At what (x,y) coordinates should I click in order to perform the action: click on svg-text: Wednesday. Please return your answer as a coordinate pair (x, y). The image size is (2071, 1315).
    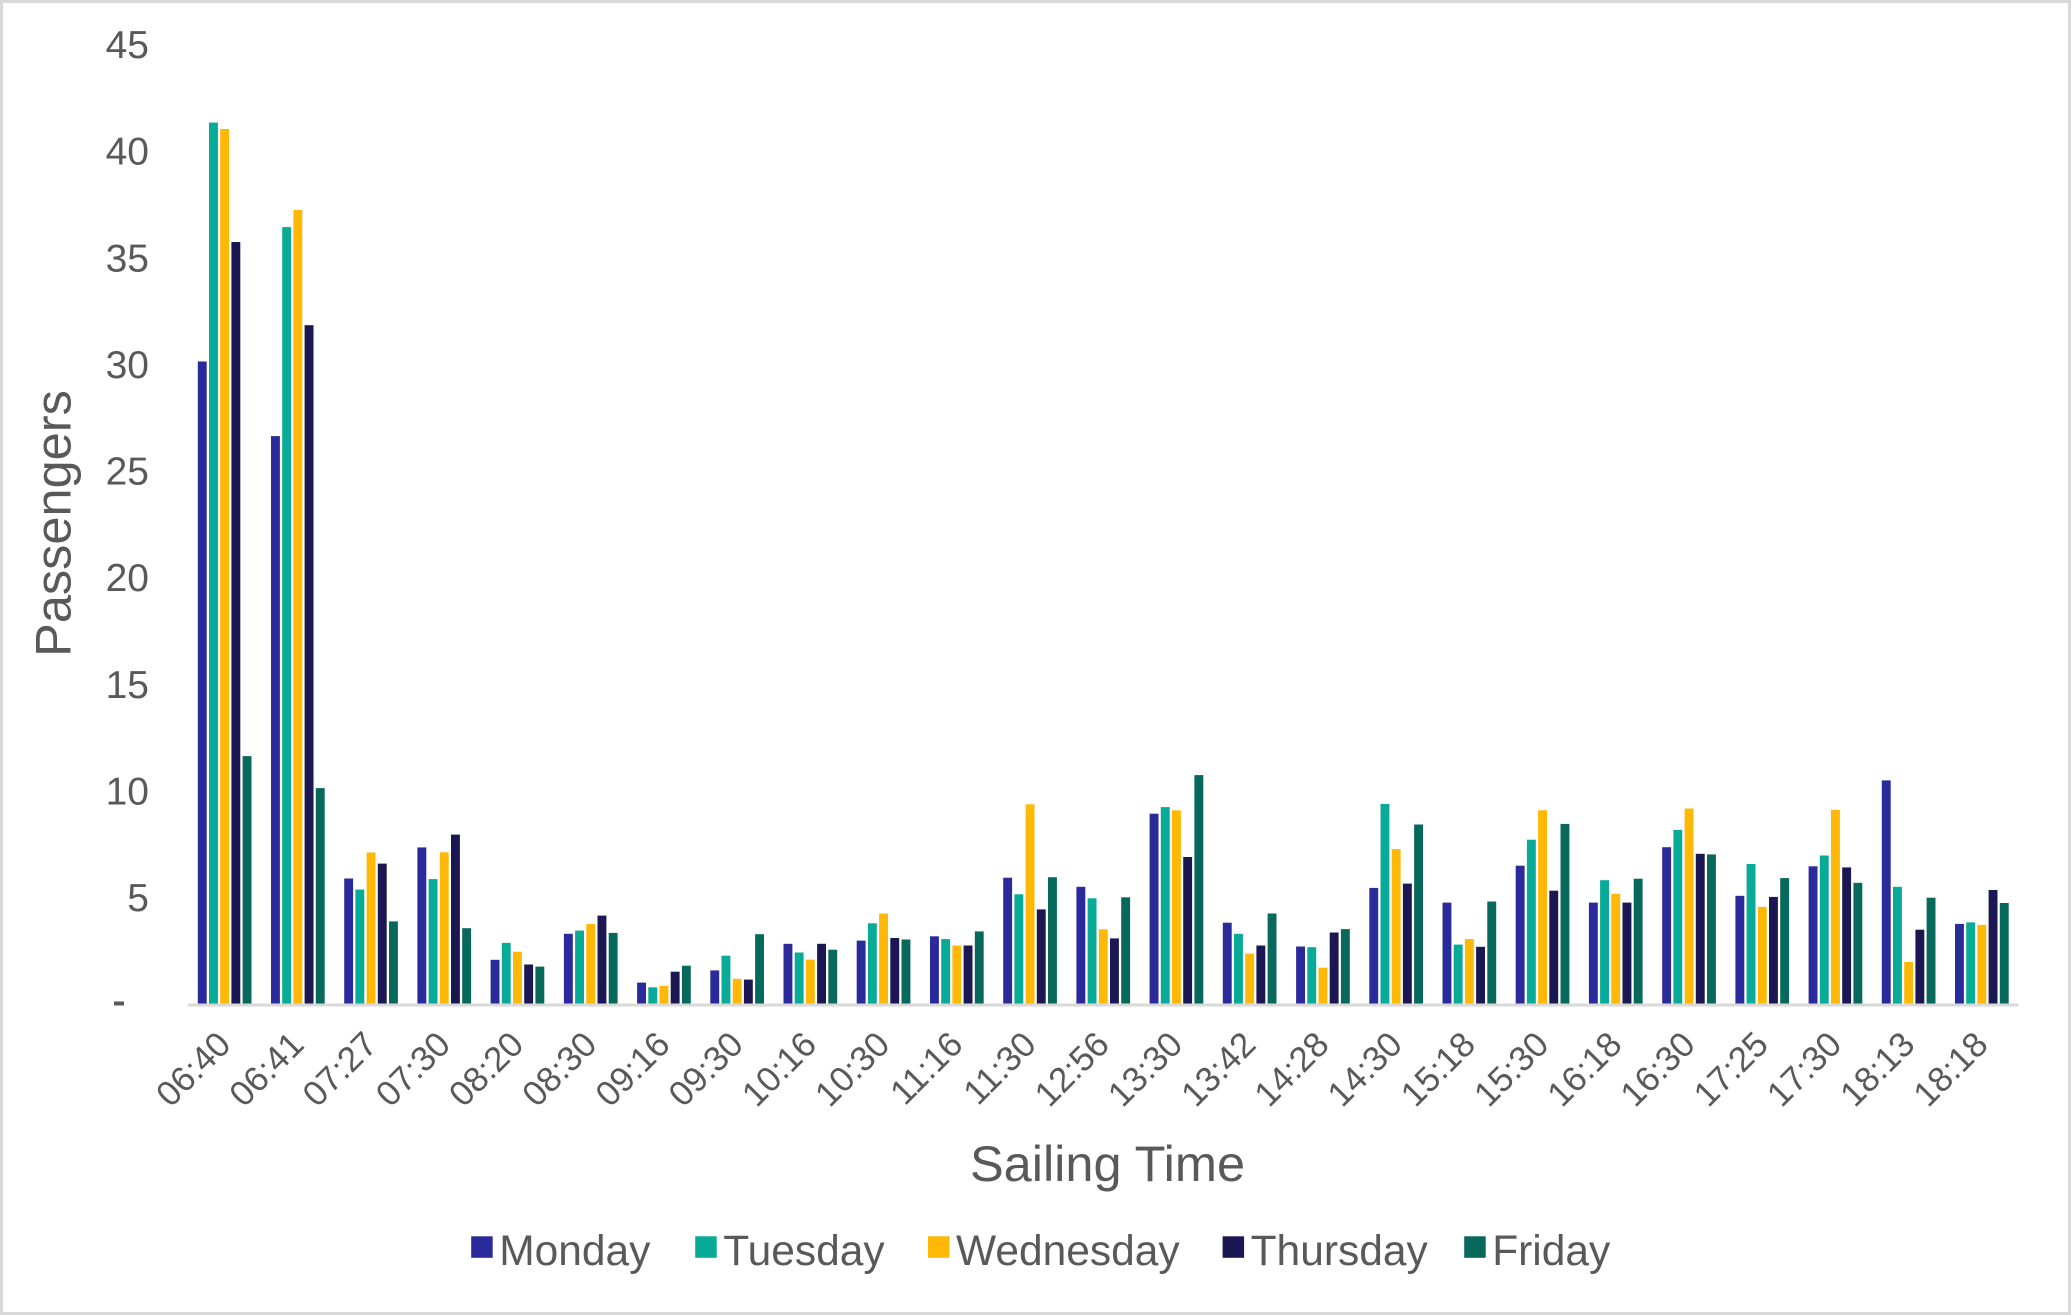
    Looking at the image, I should click on (1068, 1251).